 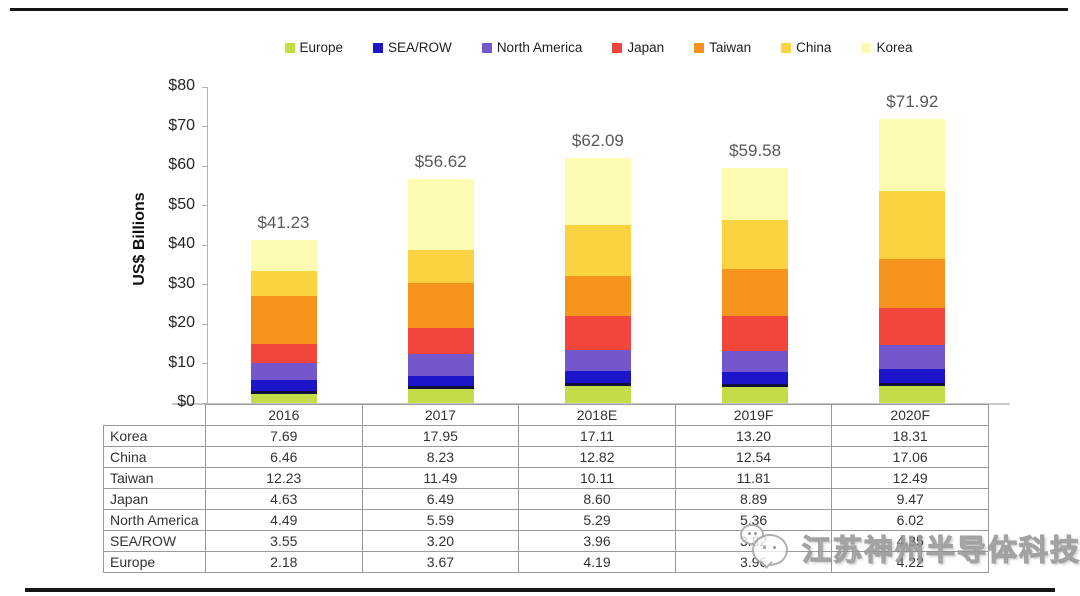 What do you see at coordinates (321, 47) in the screenshot?
I see `legend-label: Europe` at bounding box center [321, 47].